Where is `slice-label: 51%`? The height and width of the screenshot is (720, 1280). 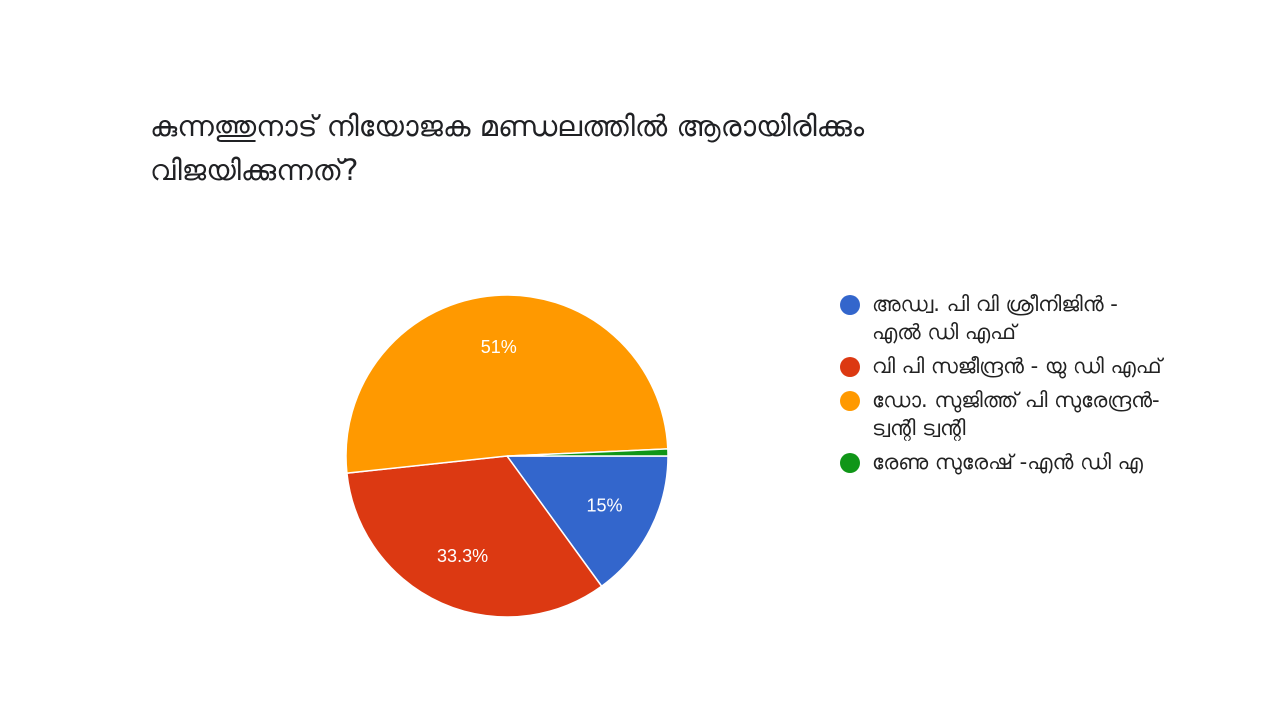
slice-label: 51% is located at coordinates (499, 347).